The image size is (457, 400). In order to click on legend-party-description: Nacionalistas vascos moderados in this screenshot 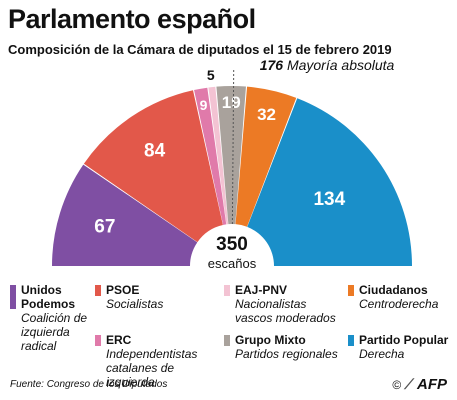, I will do `click(285, 311)`.